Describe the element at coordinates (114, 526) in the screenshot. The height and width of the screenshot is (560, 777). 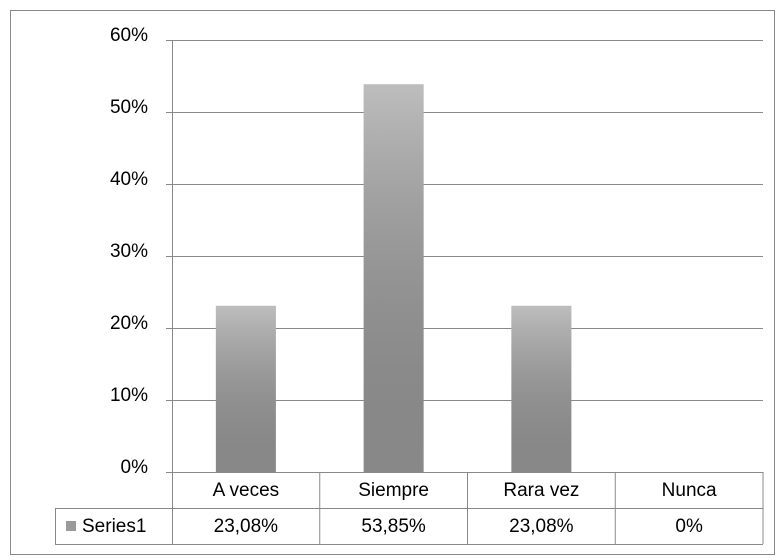
I see `legend-label: Series1` at that location.